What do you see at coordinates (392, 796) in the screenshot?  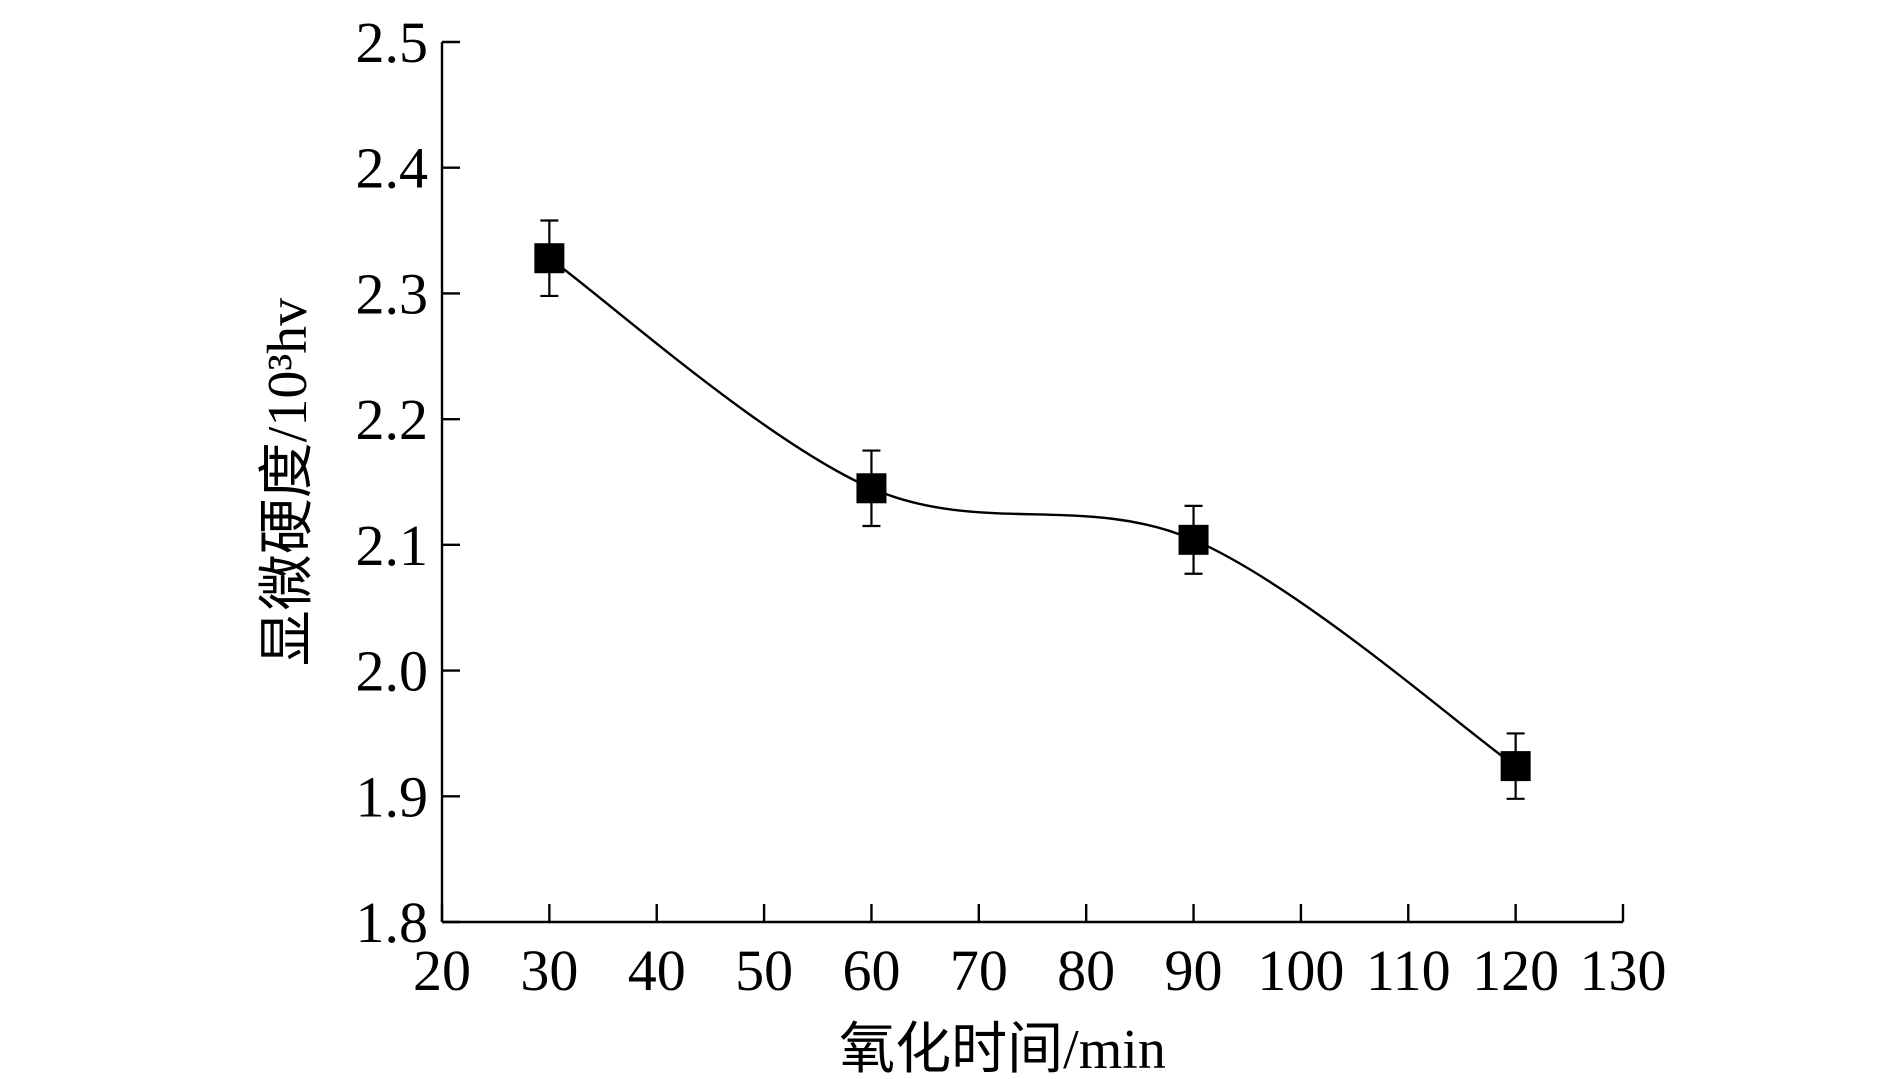 I see `y-tick-label: 1.9` at bounding box center [392, 796].